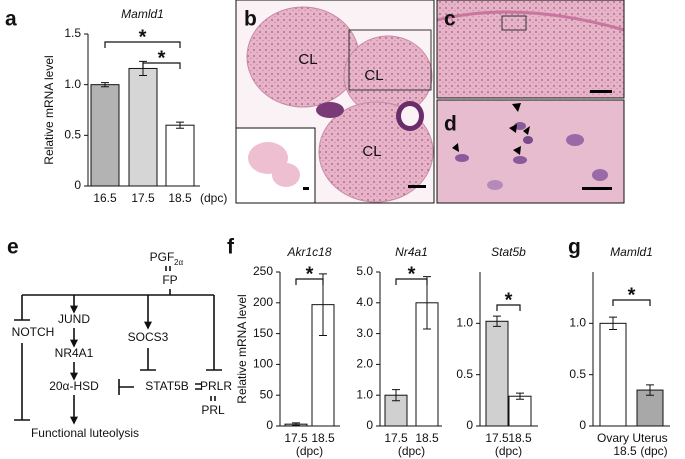  I want to click on x-tick-label: Ovary, so click(613, 438).